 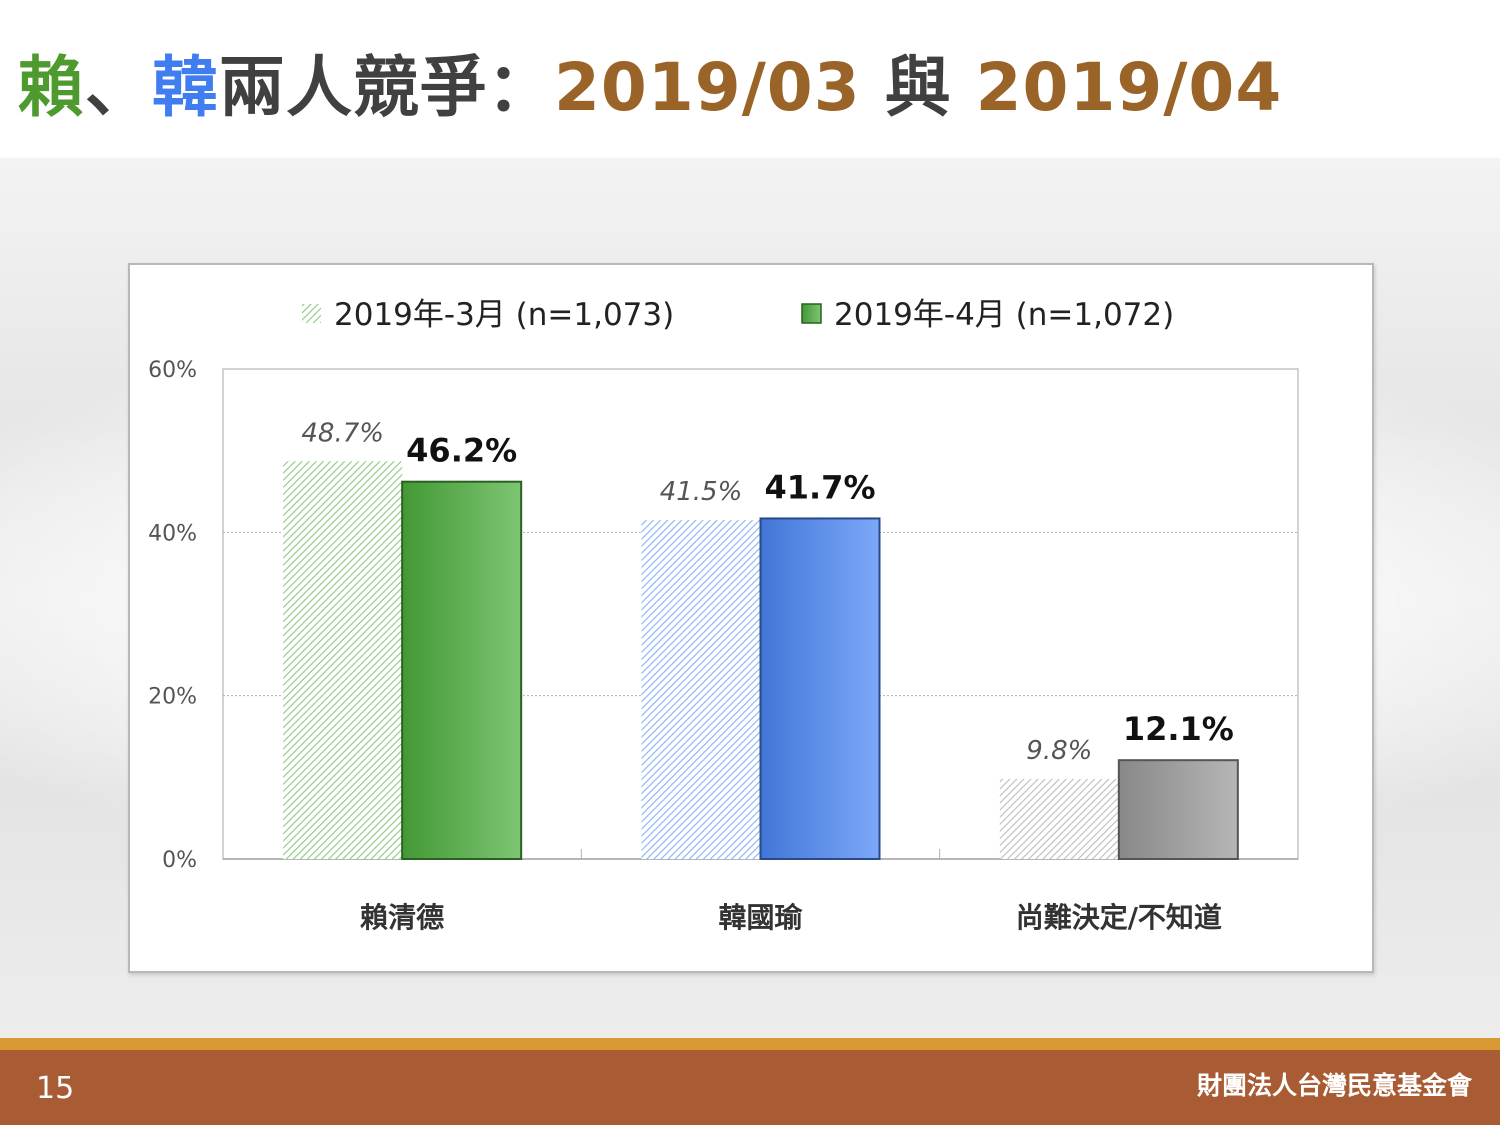 What do you see at coordinates (701, 492) in the screenshot?
I see `data-label-march-1: 41.5%` at bounding box center [701, 492].